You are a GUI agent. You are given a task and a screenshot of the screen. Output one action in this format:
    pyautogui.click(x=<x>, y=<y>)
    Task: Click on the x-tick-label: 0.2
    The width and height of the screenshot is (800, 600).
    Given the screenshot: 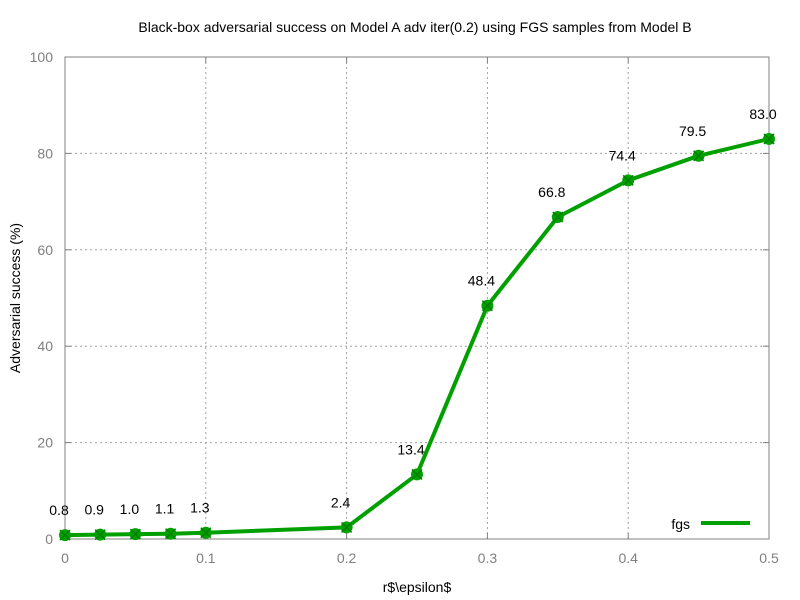 What is the action you would take?
    pyautogui.click(x=347, y=558)
    